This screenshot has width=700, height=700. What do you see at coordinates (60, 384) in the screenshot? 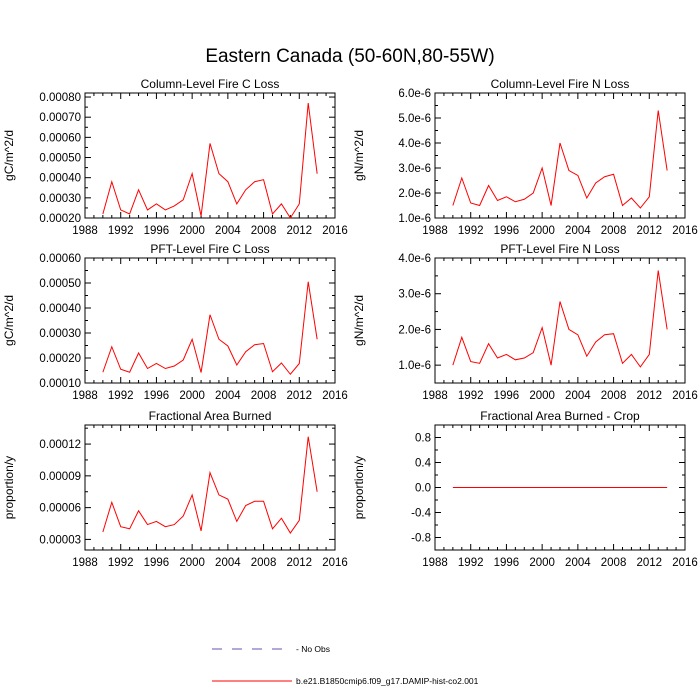
I see `y-tick-label: 0.00010` at bounding box center [60, 384].